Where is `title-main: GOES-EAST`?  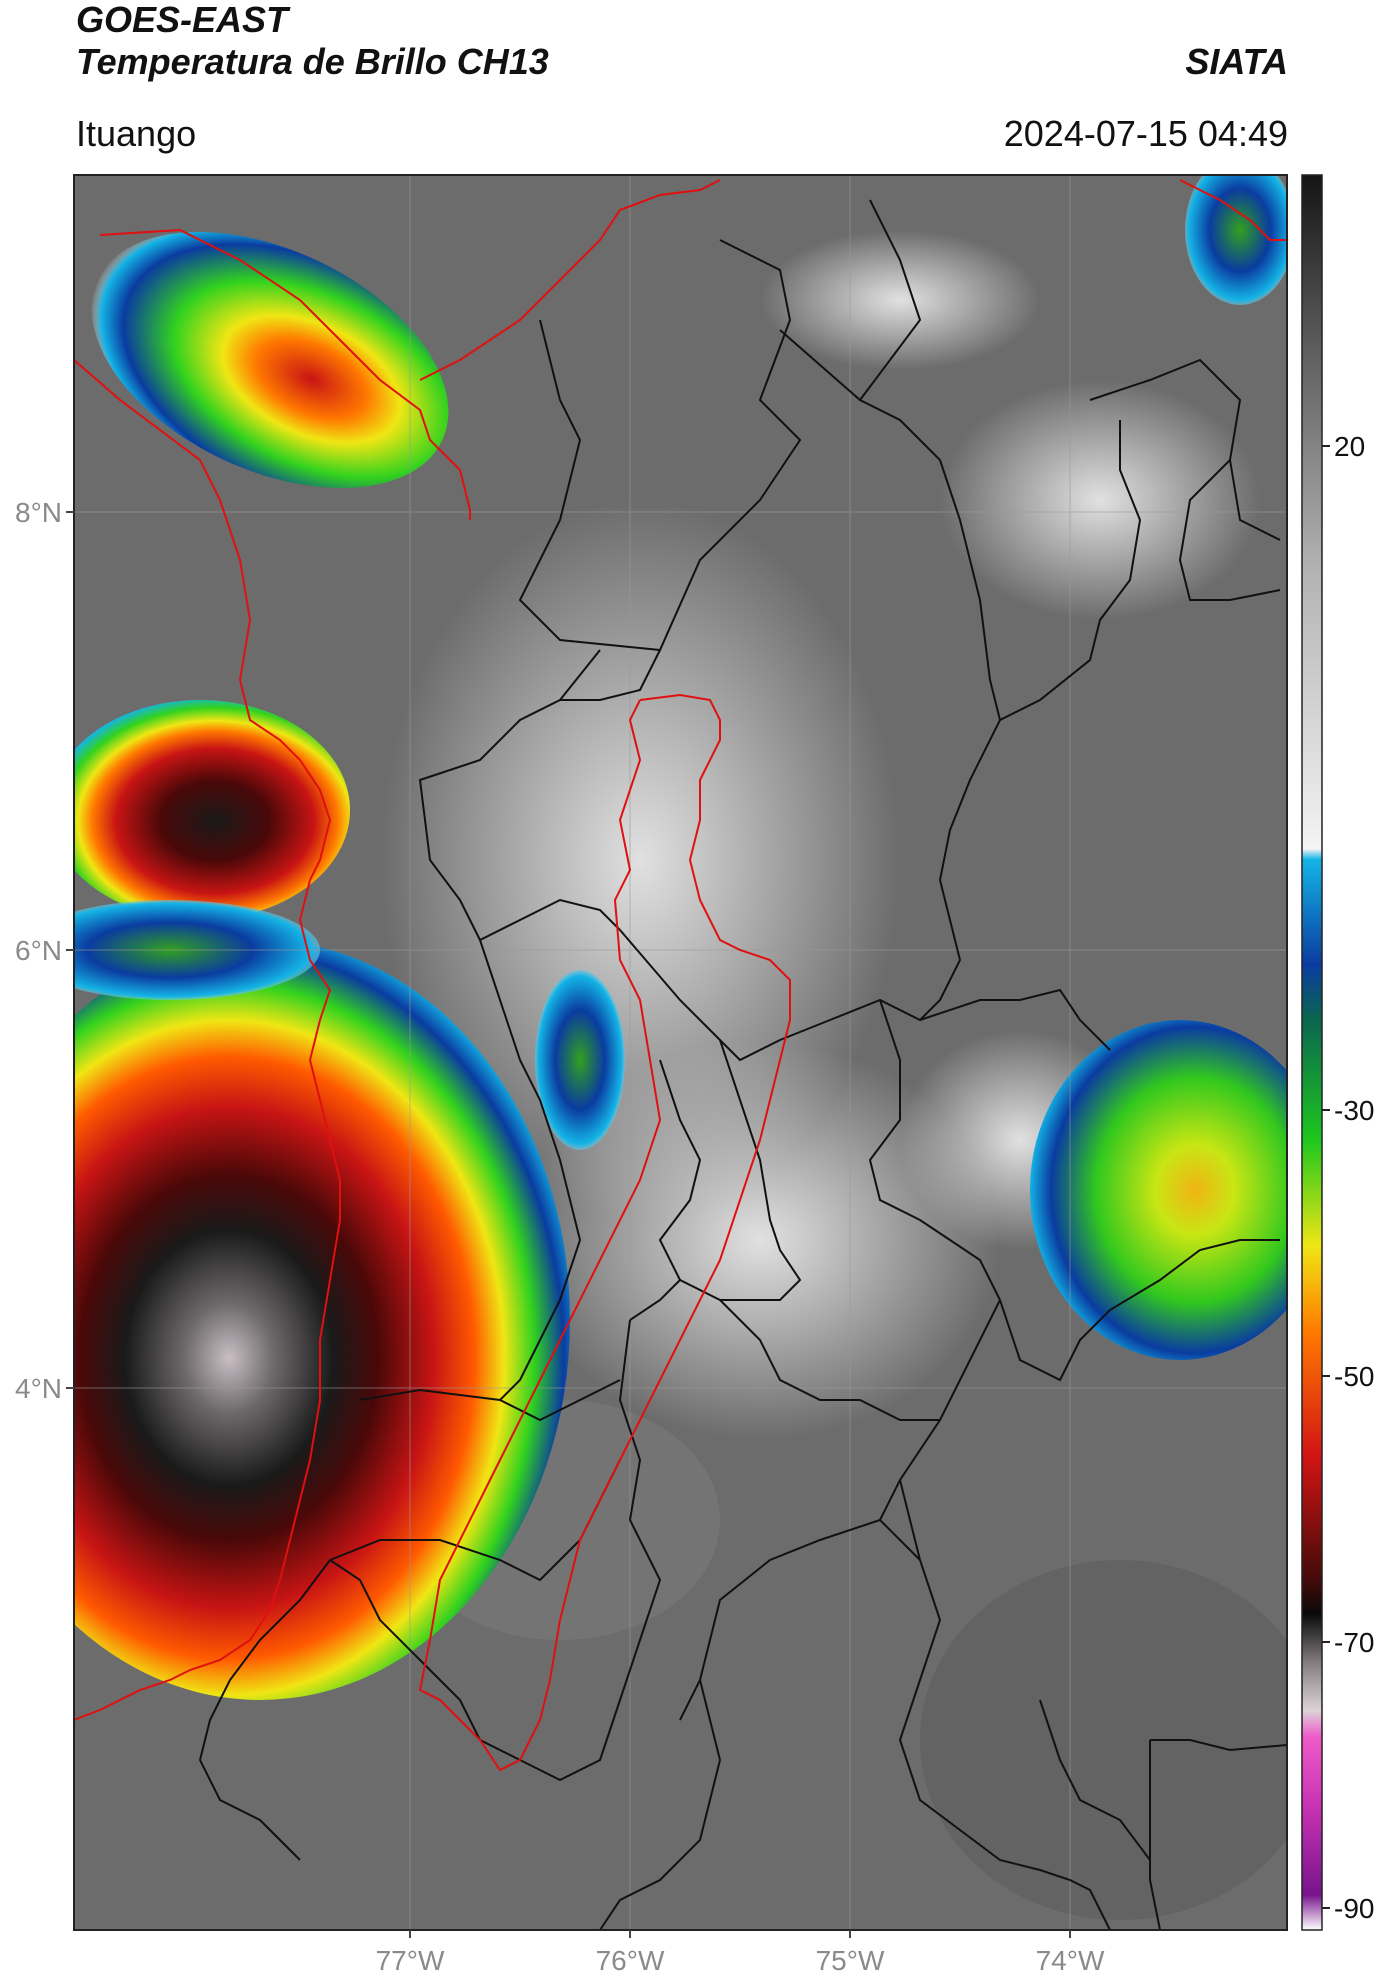
title-main: GOES-EAST is located at coordinates (182, 20).